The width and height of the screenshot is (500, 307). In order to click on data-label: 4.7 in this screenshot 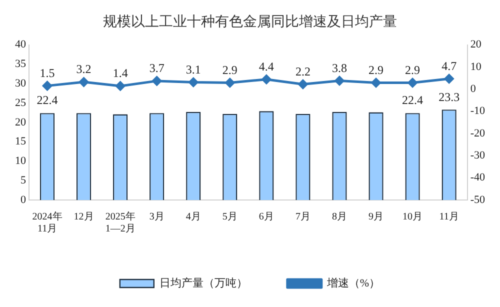, I will do `click(449, 65)`.